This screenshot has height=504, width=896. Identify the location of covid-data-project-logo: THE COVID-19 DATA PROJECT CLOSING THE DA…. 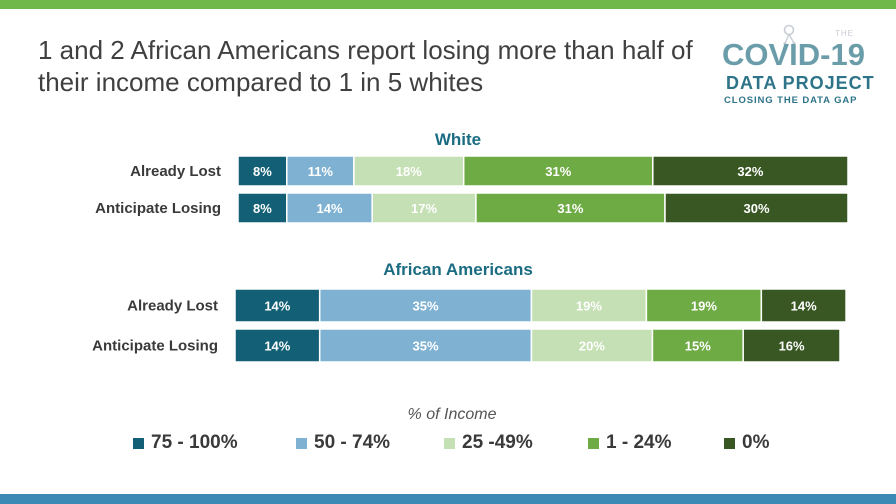
(796, 64).